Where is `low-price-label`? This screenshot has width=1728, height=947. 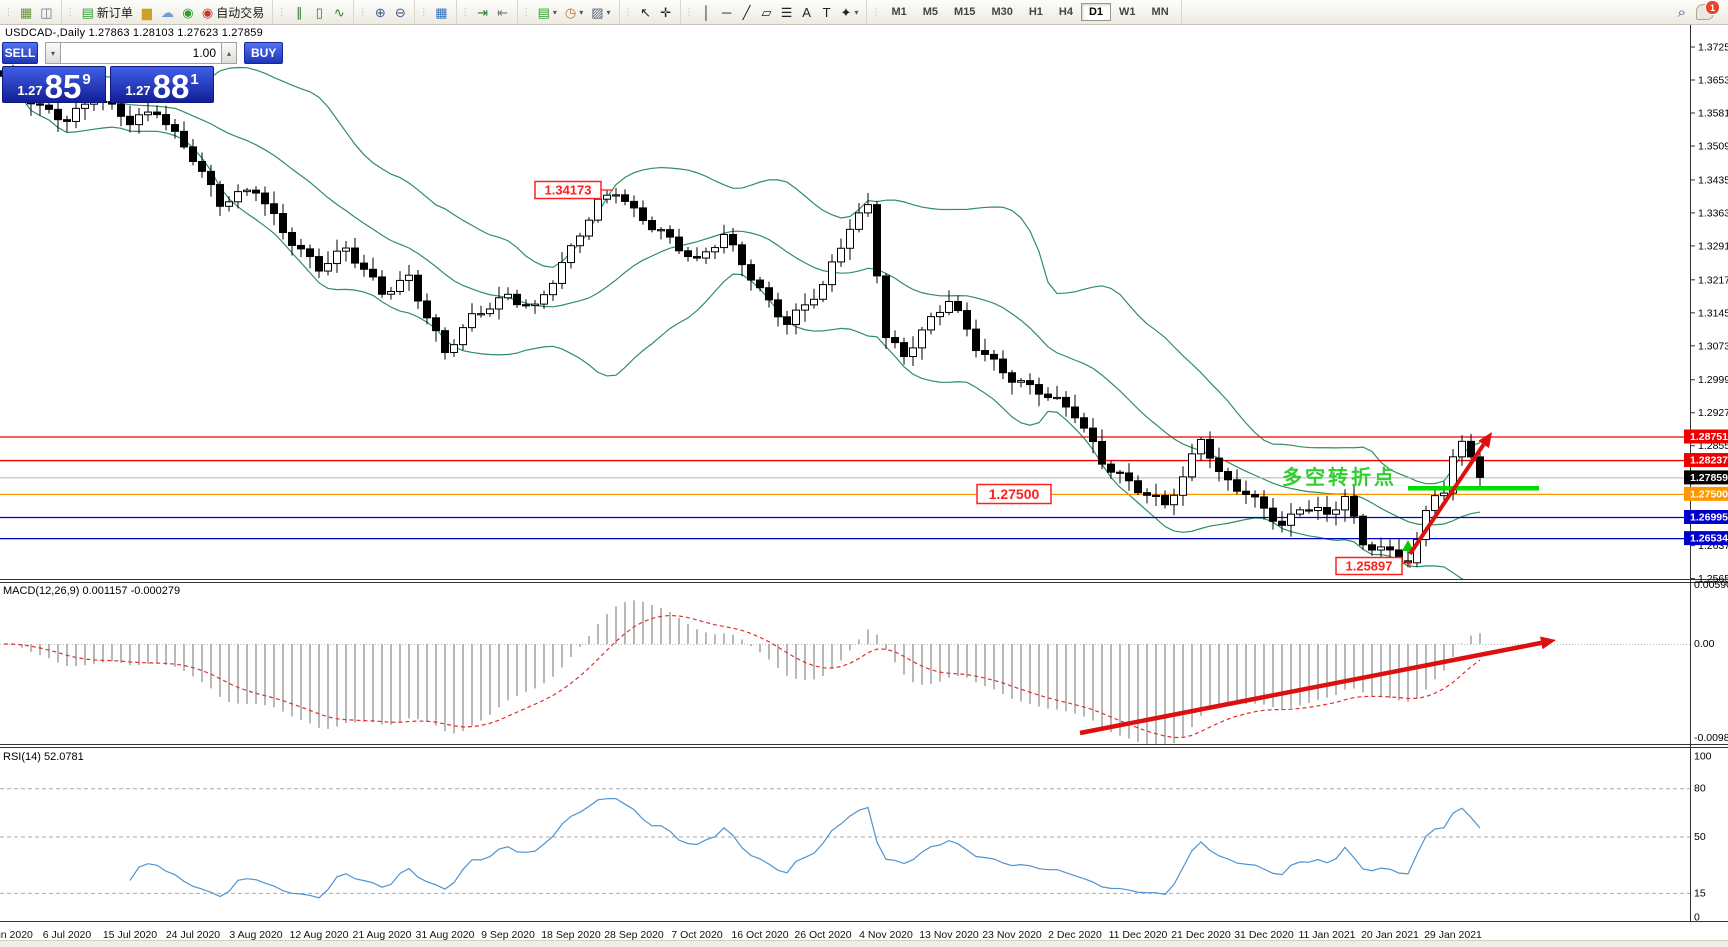 low-price-label is located at coordinates (1369, 566).